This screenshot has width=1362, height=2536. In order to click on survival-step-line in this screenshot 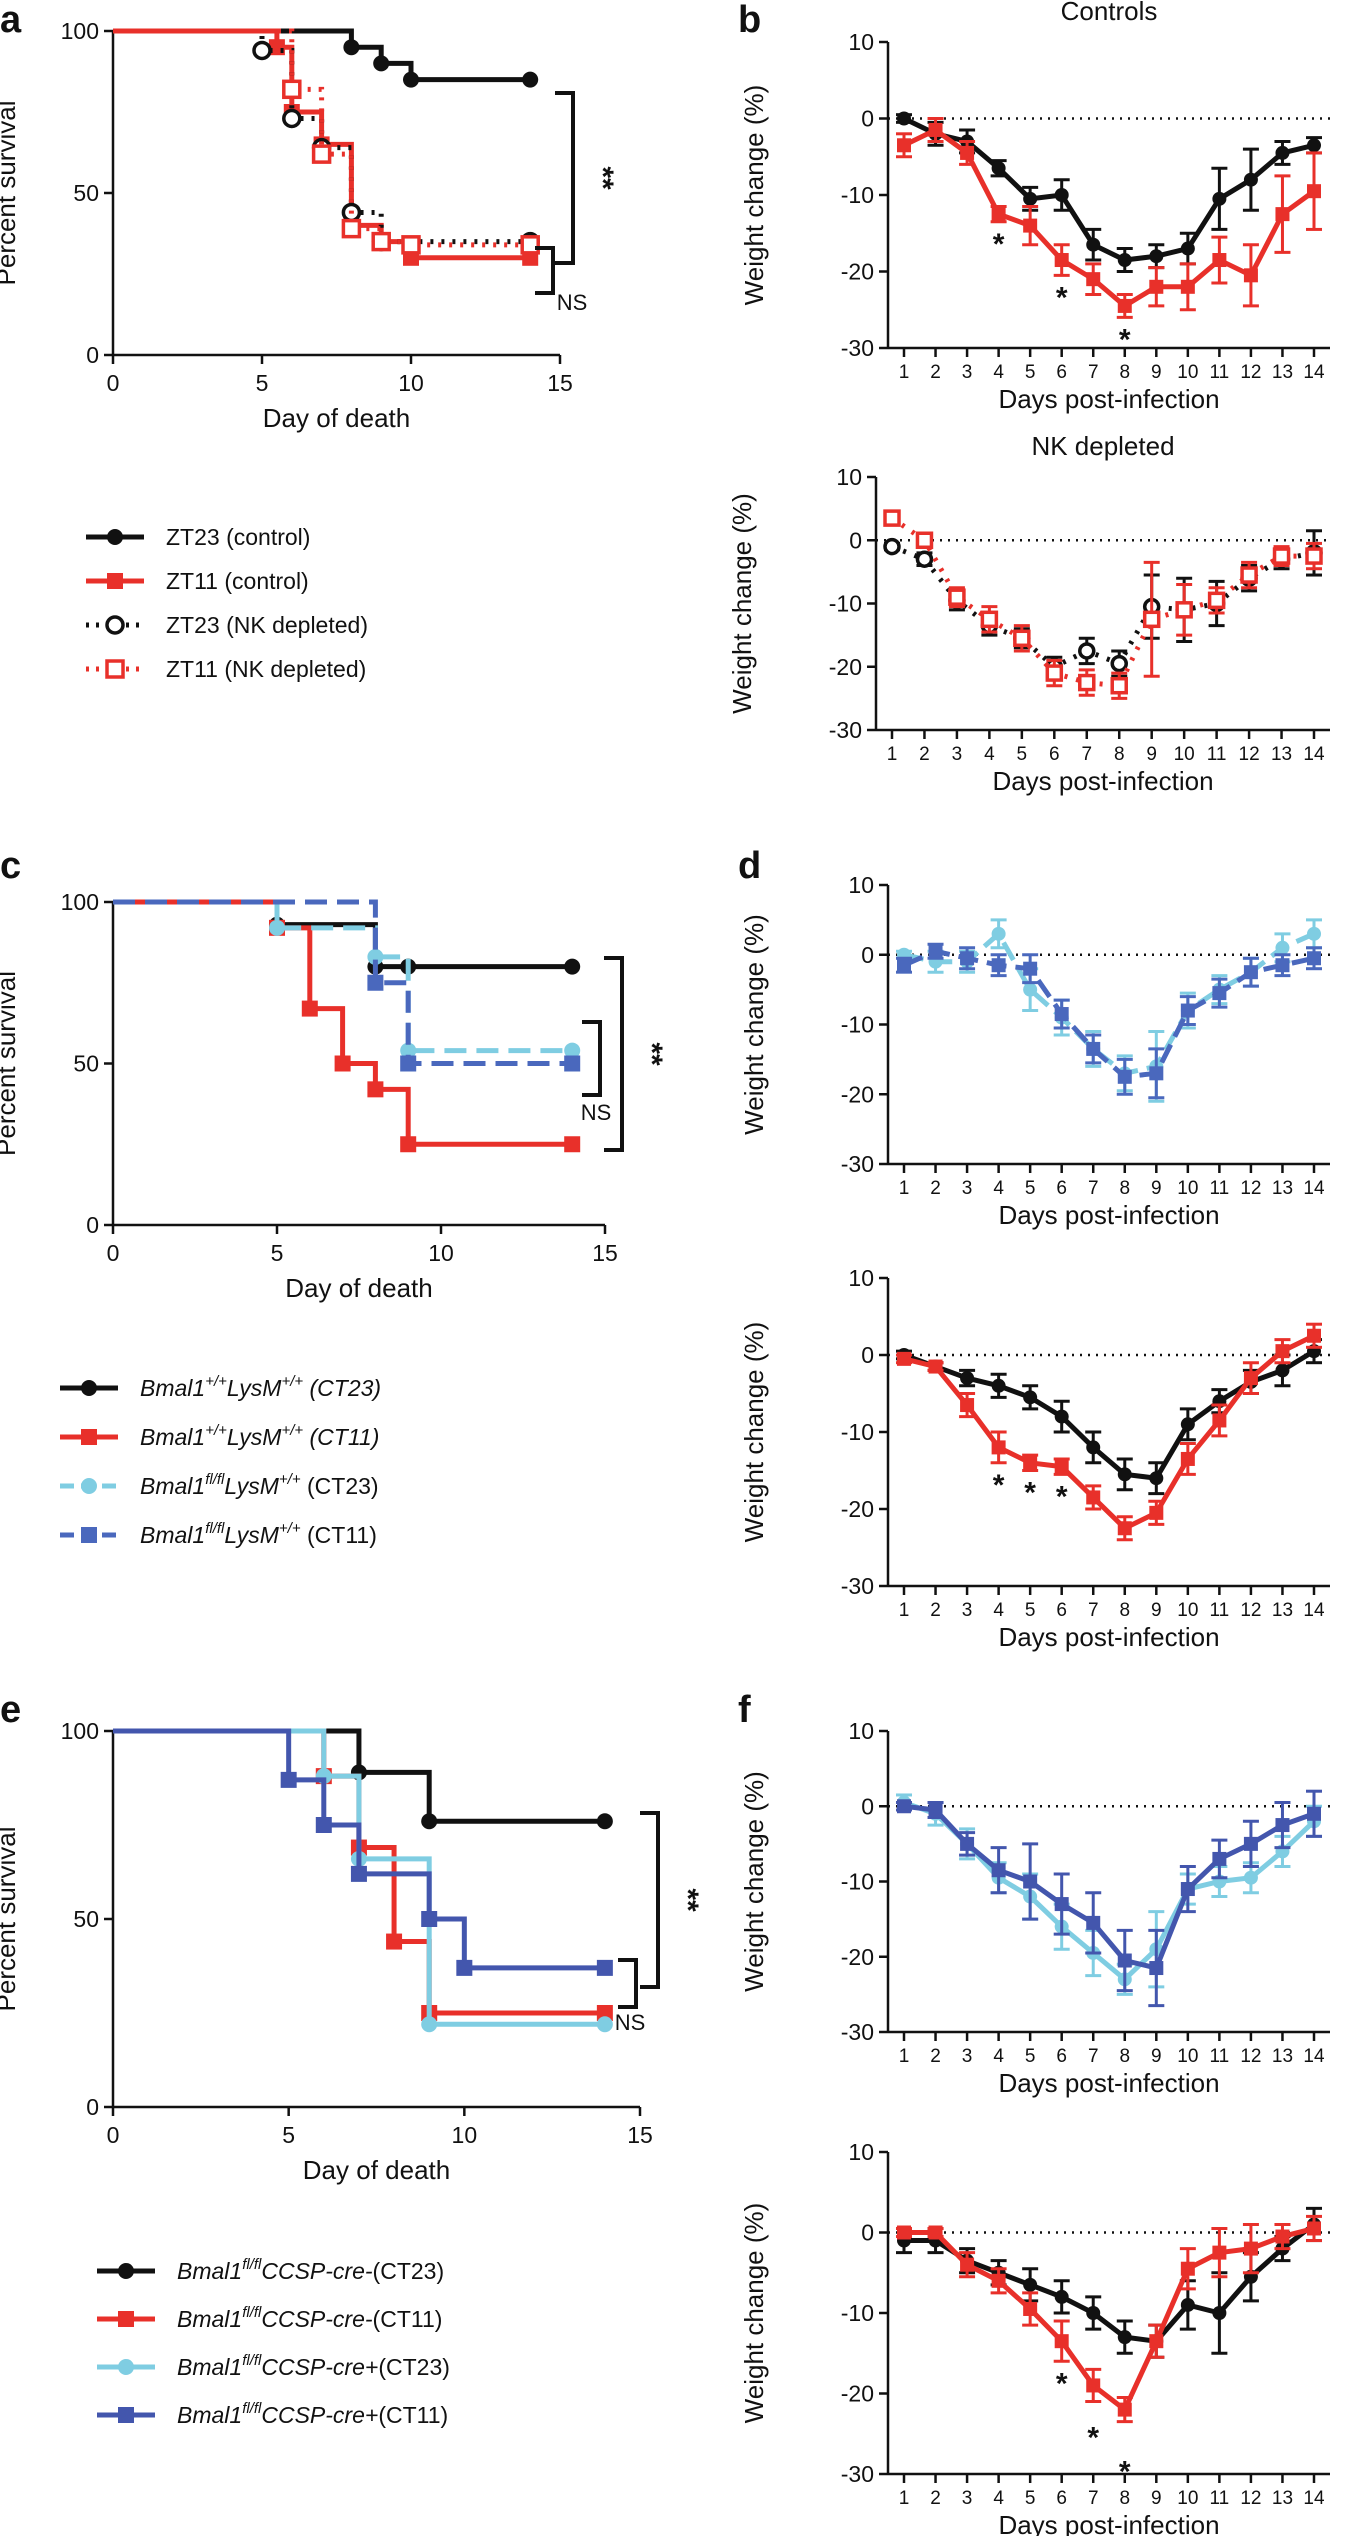, I will do `click(343, 934)`.